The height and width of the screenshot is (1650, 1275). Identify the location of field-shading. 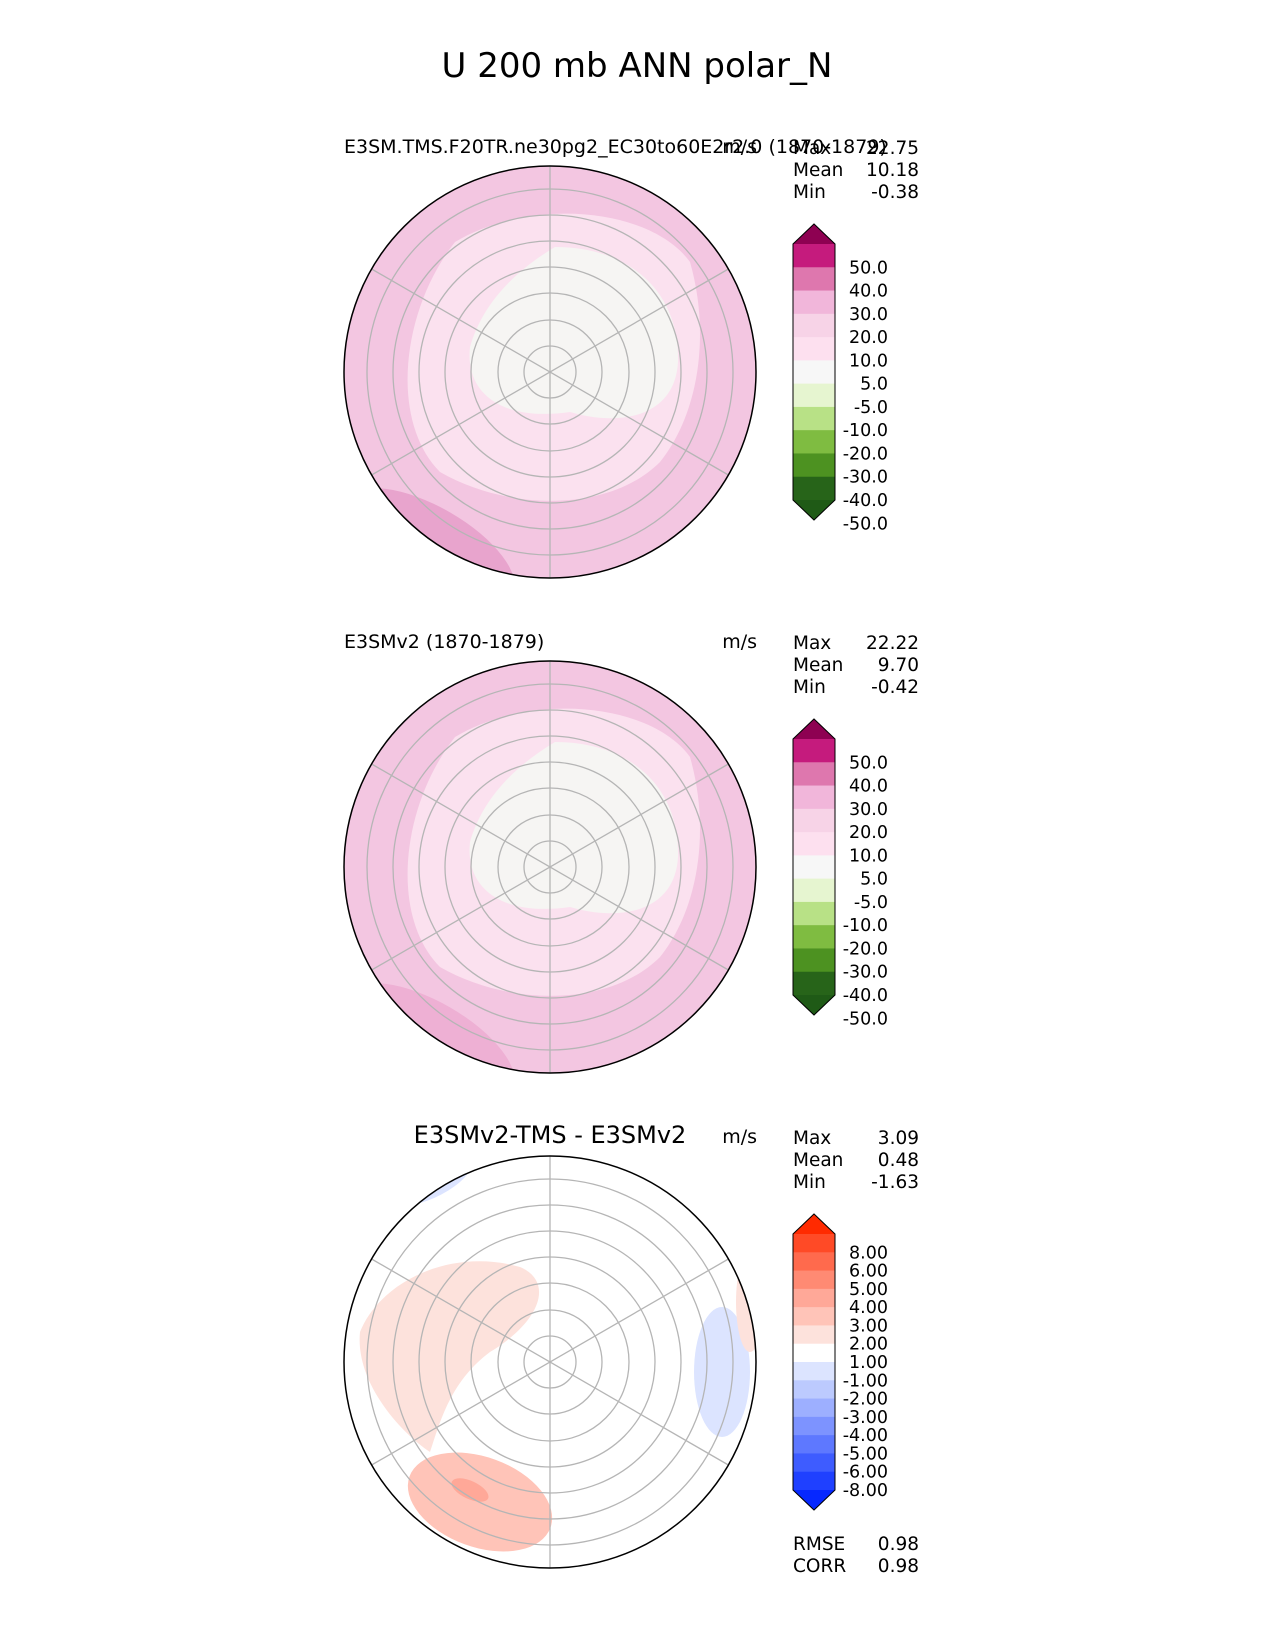
(550, 867).